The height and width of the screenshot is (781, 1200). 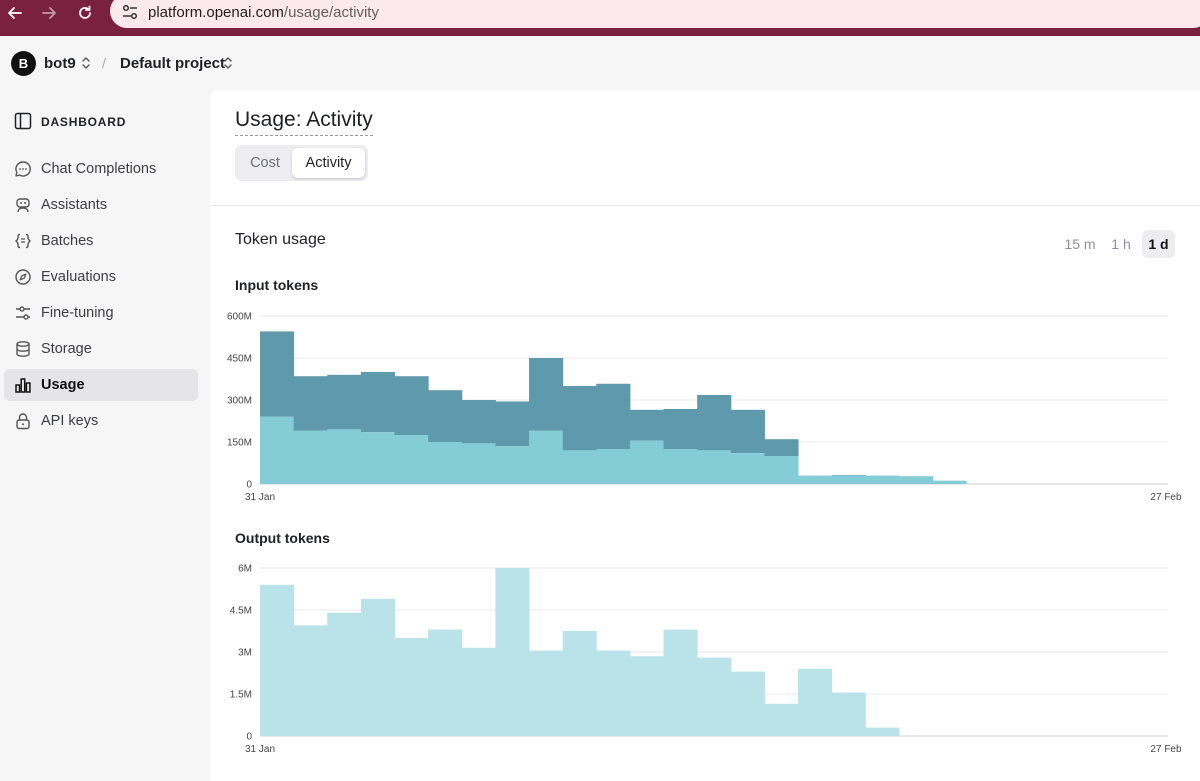 What do you see at coordinates (173, 63) in the screenshot?
I see `project-name: Default project` at bounding box center [173, 63].